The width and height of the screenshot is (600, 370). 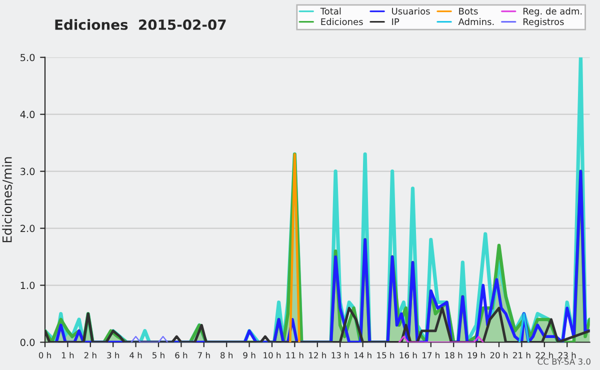 What do you see at coordinates (552, 12) in the screenshot?
I see `legend-label: Reg. de adm.` at bounding box center [552, 12].